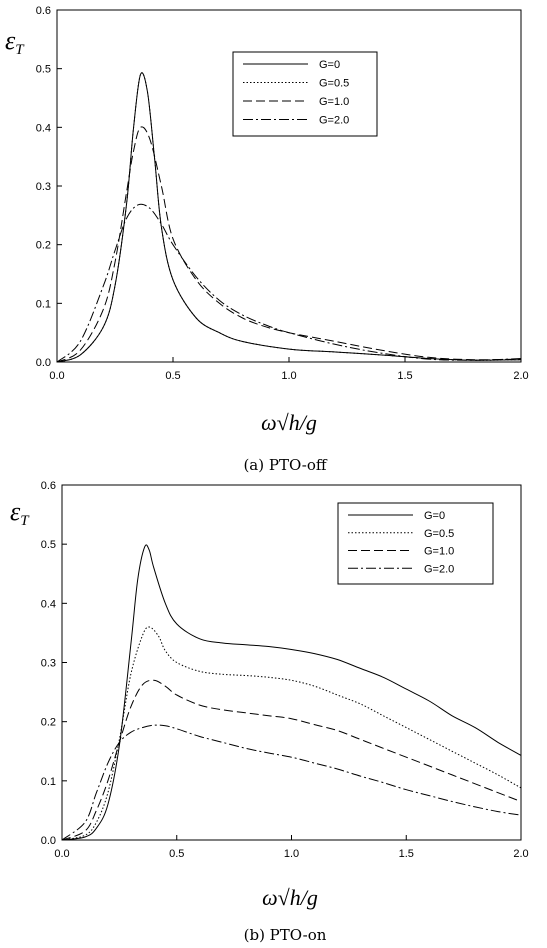  What do you see at coordinates (285, 465) in the screenshot?
I see `panel-caption: (a) PTO-off` at bounding box center [285, 465].